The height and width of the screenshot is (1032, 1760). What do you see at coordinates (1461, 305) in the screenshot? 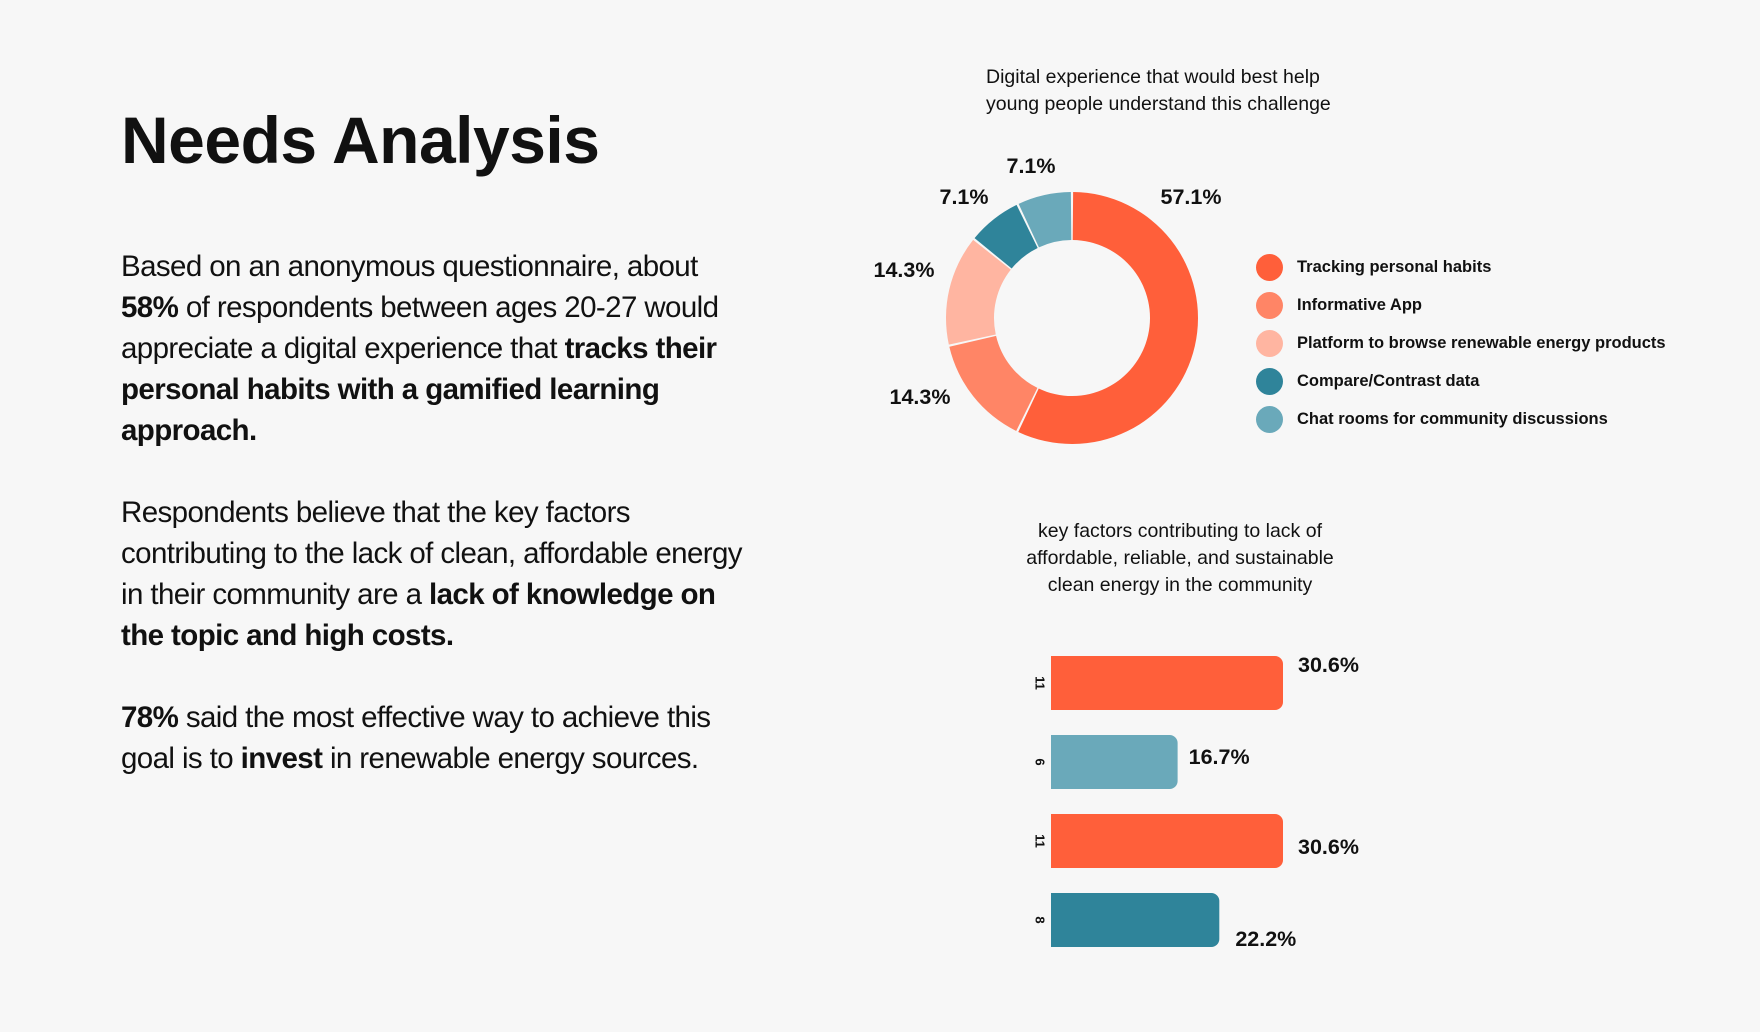
I see `legend-item: Informative App` at bounding box center [1461, 305].